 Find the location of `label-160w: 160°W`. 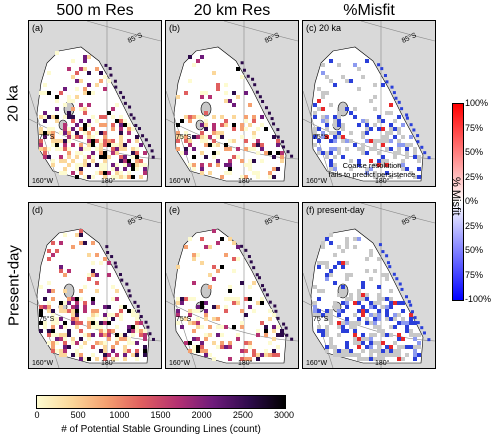

label-160w: 160°W is located at coordinates (316, 181).